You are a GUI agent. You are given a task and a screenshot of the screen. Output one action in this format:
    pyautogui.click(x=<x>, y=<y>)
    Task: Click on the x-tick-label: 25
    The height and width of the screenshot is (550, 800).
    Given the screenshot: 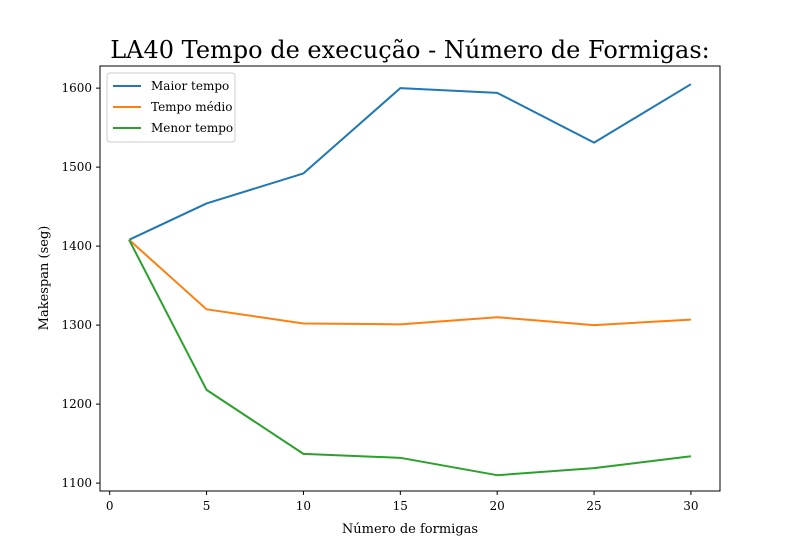 What is the action you would take?
    pyautogui.click(x=593, y=506)
    